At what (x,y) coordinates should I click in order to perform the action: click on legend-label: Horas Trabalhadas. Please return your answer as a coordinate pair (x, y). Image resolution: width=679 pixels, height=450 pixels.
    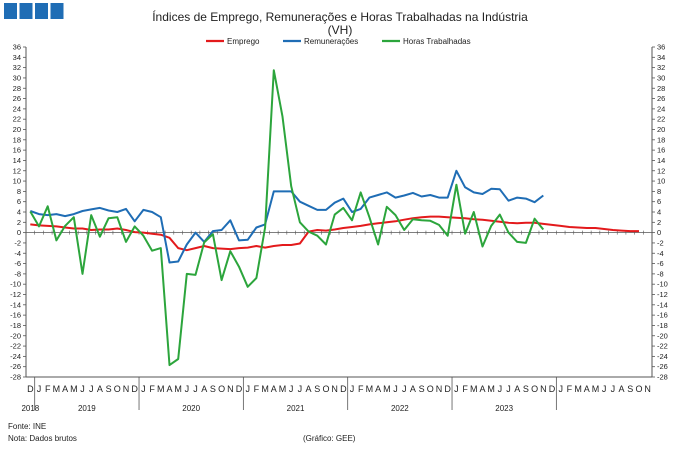
    Looking at the image, I should click on (437, 41).